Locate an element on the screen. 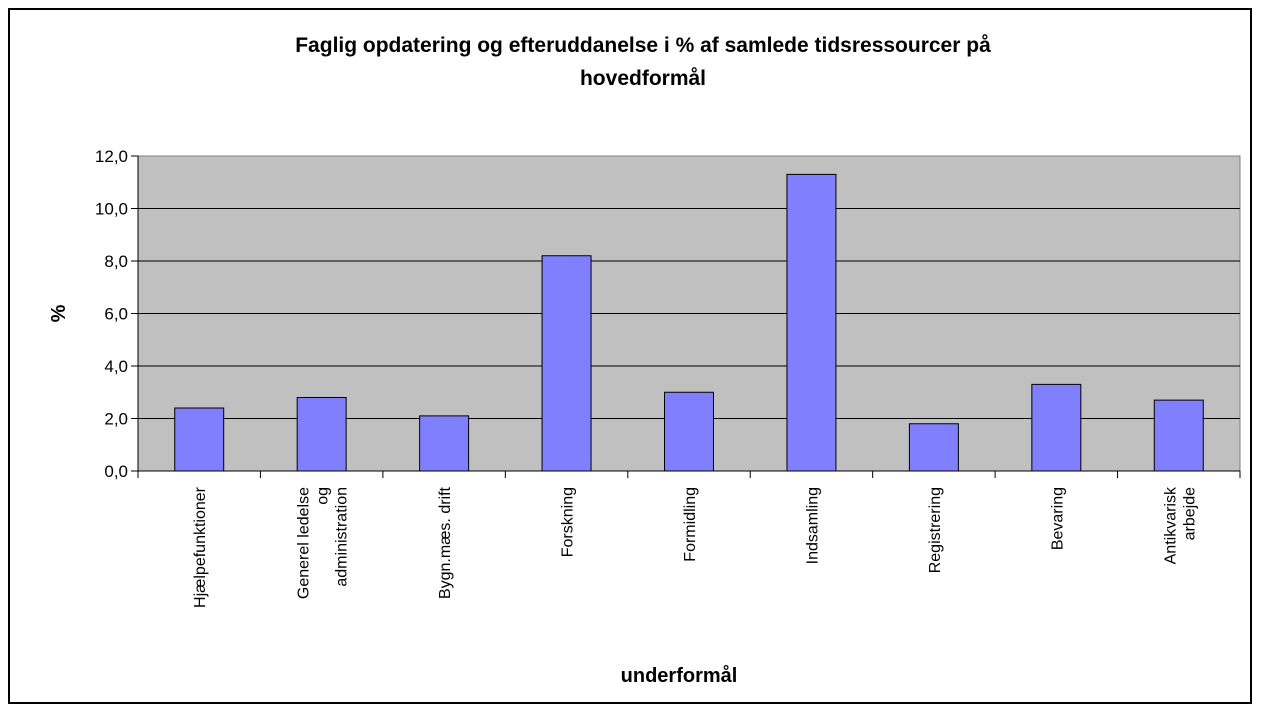 The image size is (1262, 711). x-tick-label-line: Registrering is located at coordinates (935, 530).